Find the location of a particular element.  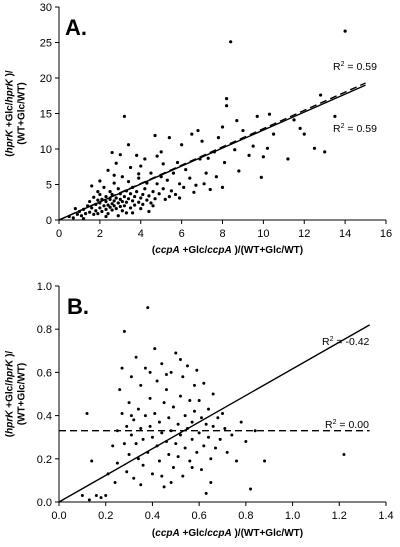

y-tick-label: 25 is located at coordinates (46, 44).